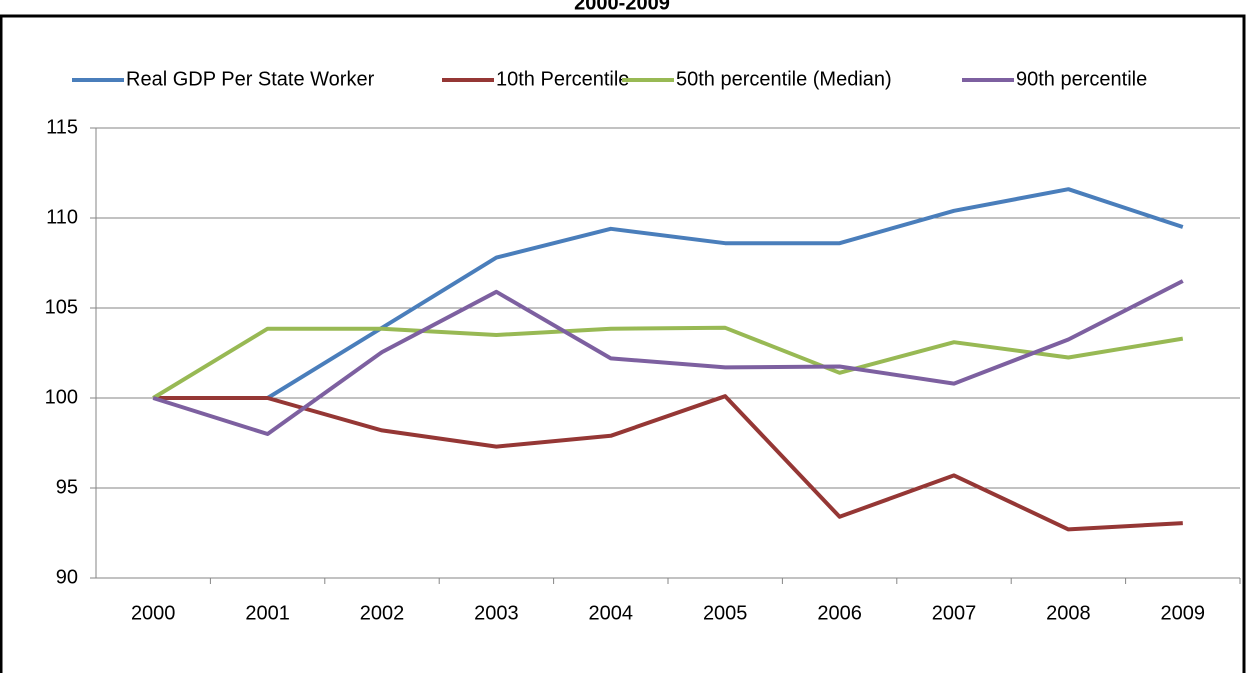 The width and height of the screenshot is (1257, 673). Describe the element at coordinates (250, 79) in the screenshot. I see `legend-label: Real GDP Per State Worker` at that location.